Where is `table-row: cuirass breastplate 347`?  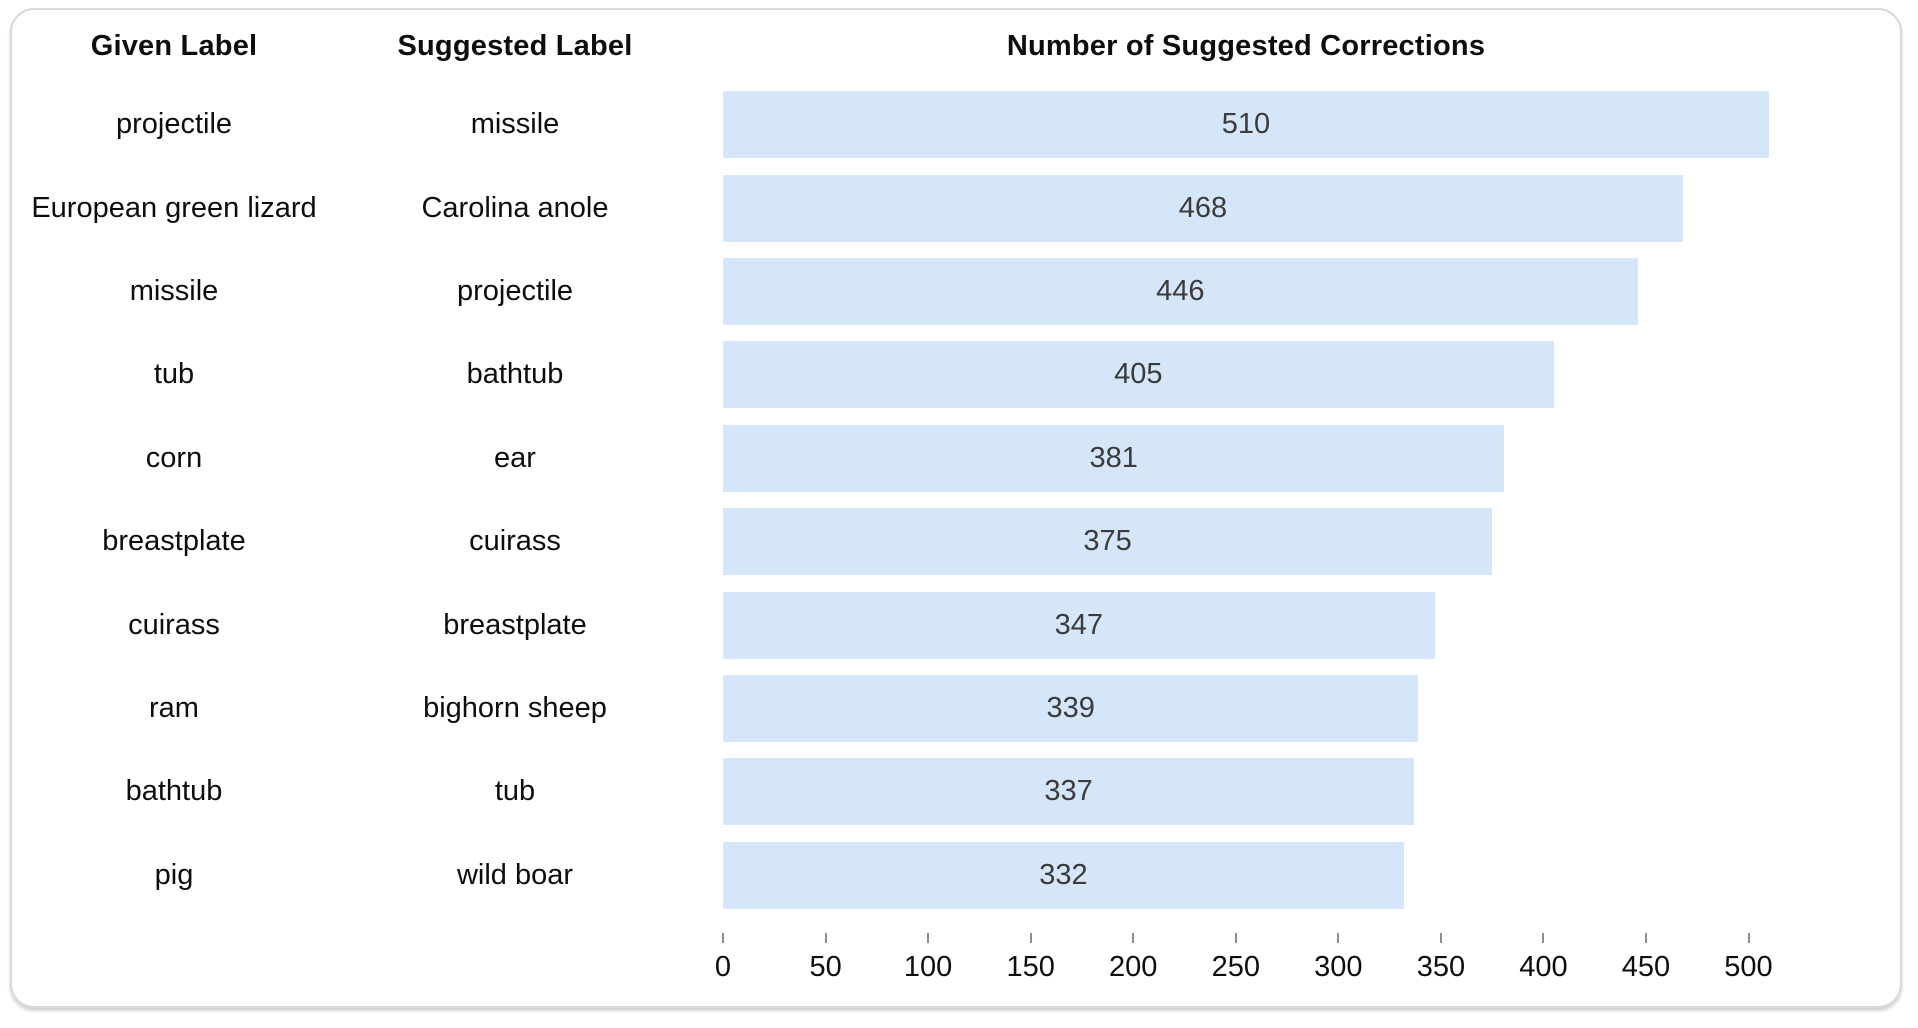
table-row: cuirass breastplate 347 is located at coordinates (956, 624).